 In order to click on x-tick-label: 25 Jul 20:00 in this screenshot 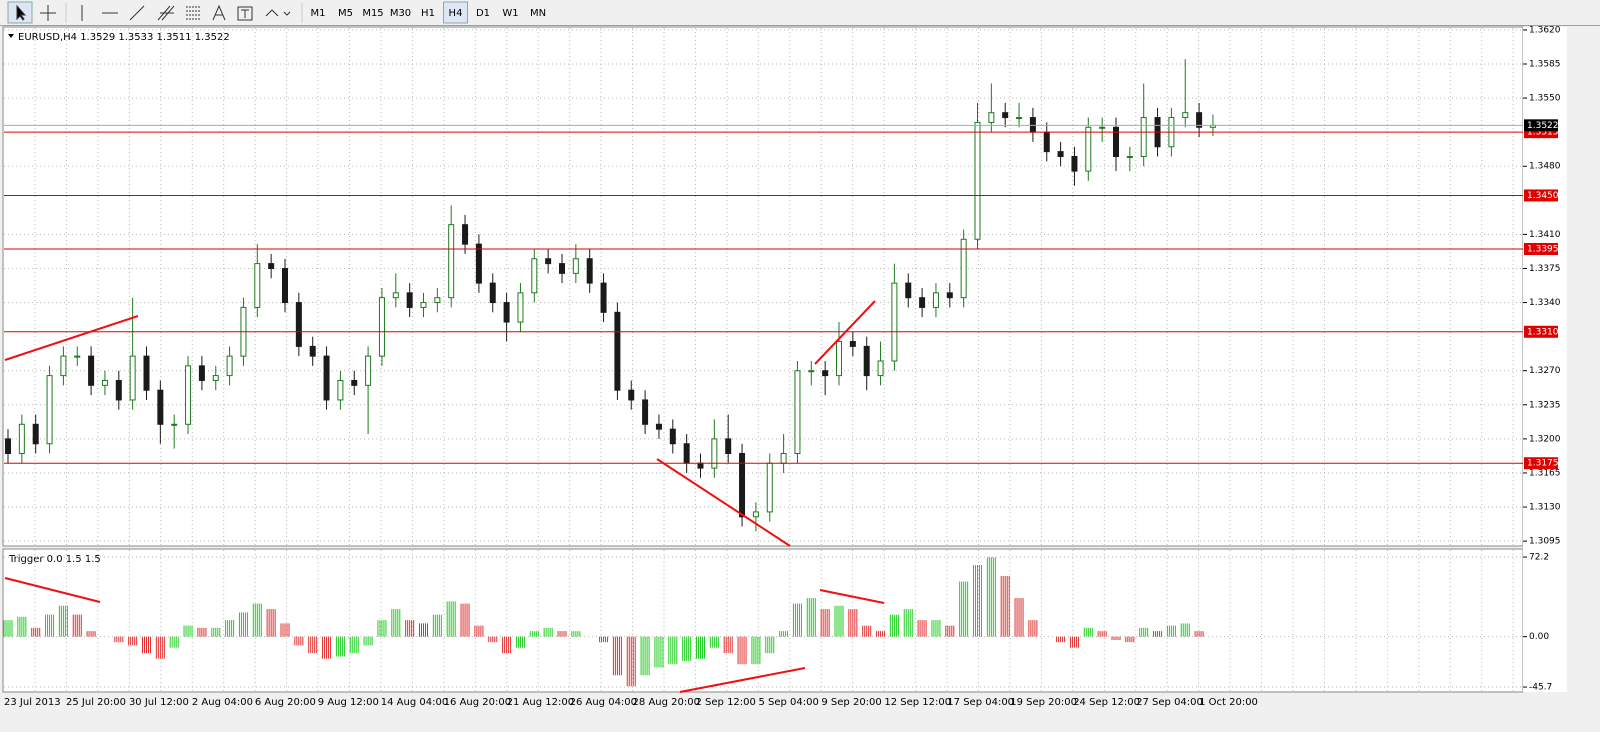, I will do `click(96, 702)`.